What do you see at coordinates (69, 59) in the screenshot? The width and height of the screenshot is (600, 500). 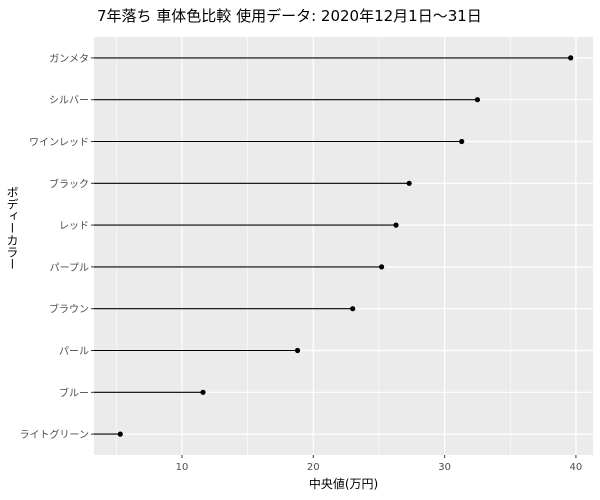 I see `y-tick-label: ガンメタ` at bounding box center [69, 59].